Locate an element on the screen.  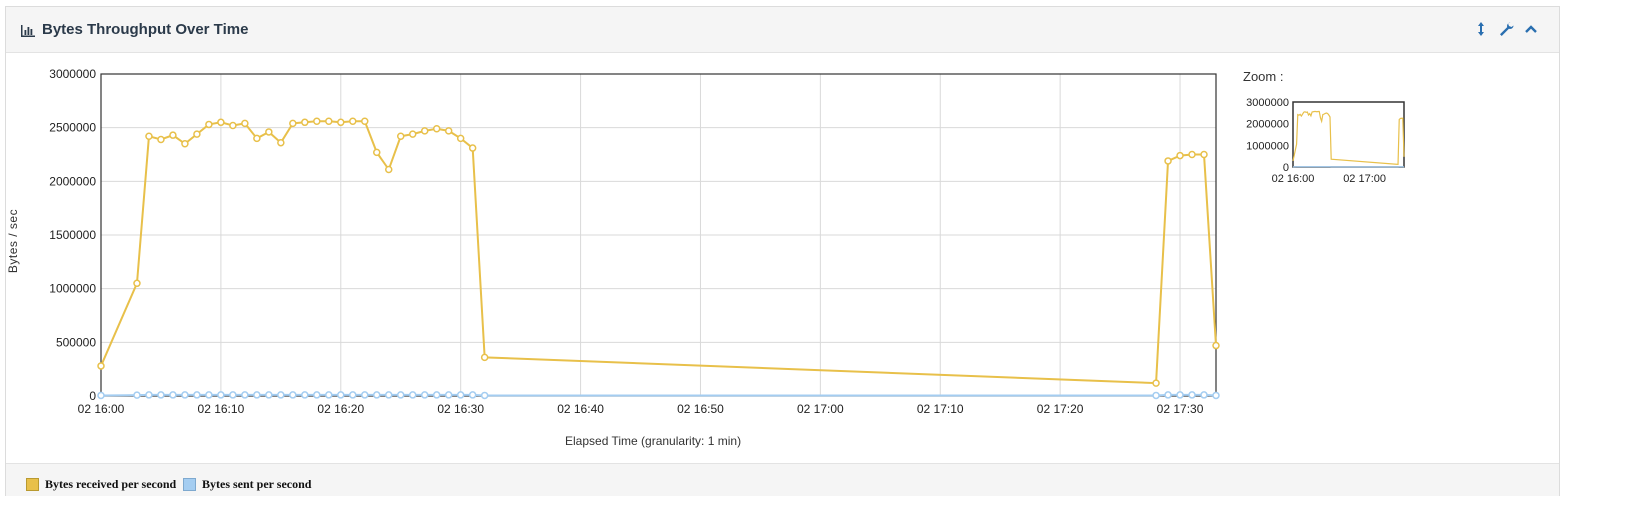
y-tick-label: 1000000 is located at coordinates (72, 289).